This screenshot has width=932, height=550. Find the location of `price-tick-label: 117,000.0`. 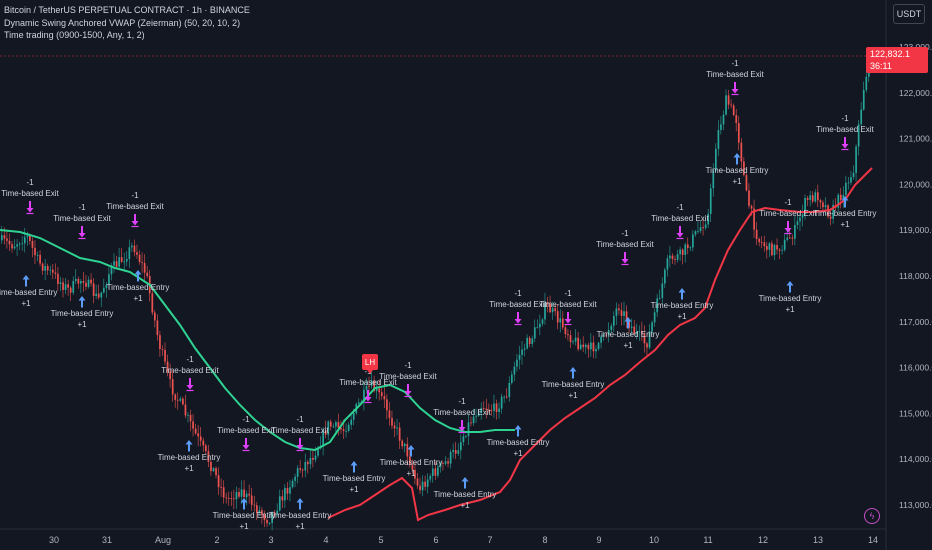

price-tick-label: 117,000.0 is located at coordinates (915, 322).